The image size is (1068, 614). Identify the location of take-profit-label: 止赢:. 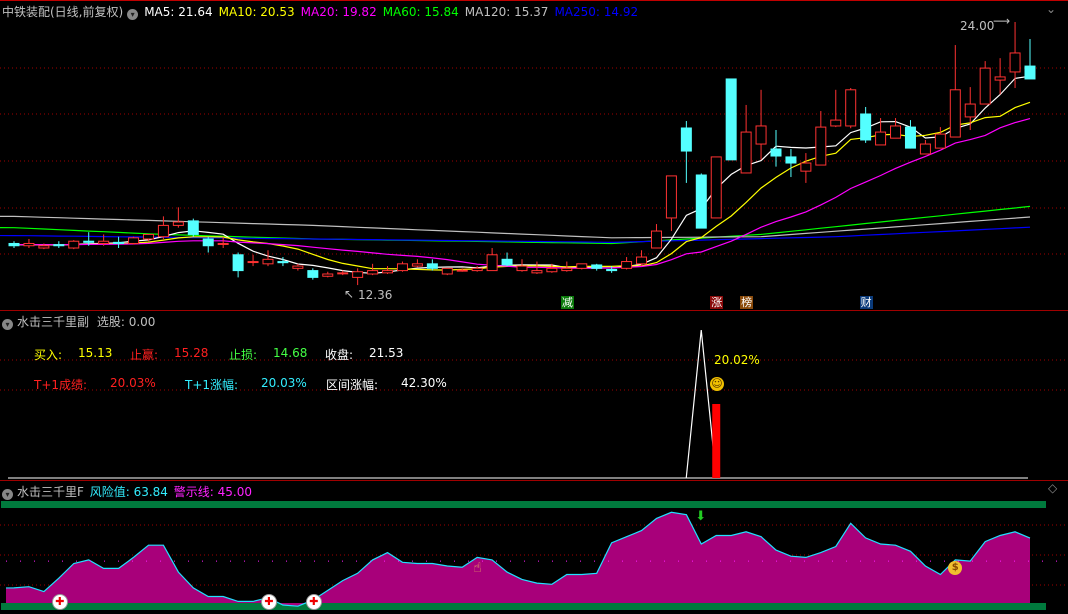
(144, 355).